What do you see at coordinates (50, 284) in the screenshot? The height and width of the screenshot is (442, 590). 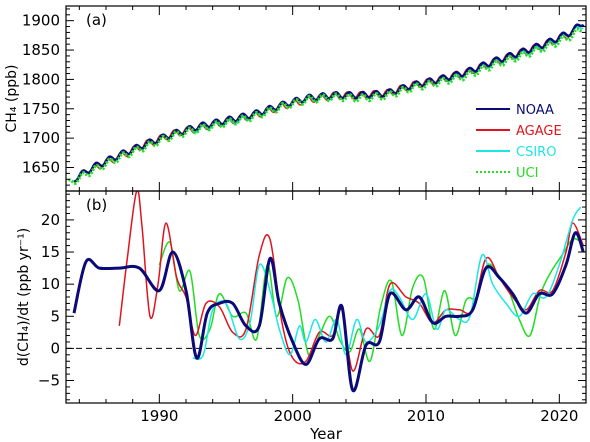 I see `y-tick-label: 10` at bounding box center [50, 284].